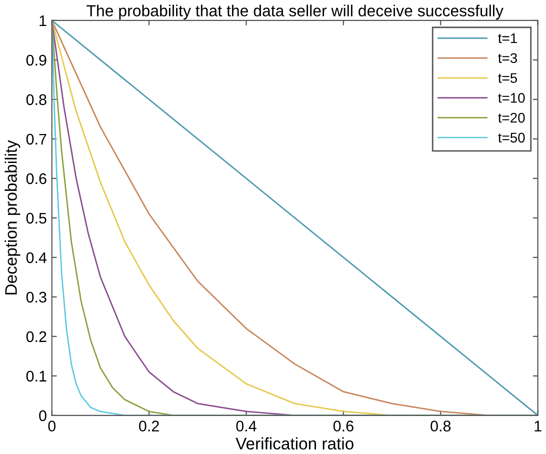 Image resolution: width=546 pixels, height=454 pixels. Describe the element at coordinates (511, 97) in the screenshot. I see `legend-label: t=10` at that location.